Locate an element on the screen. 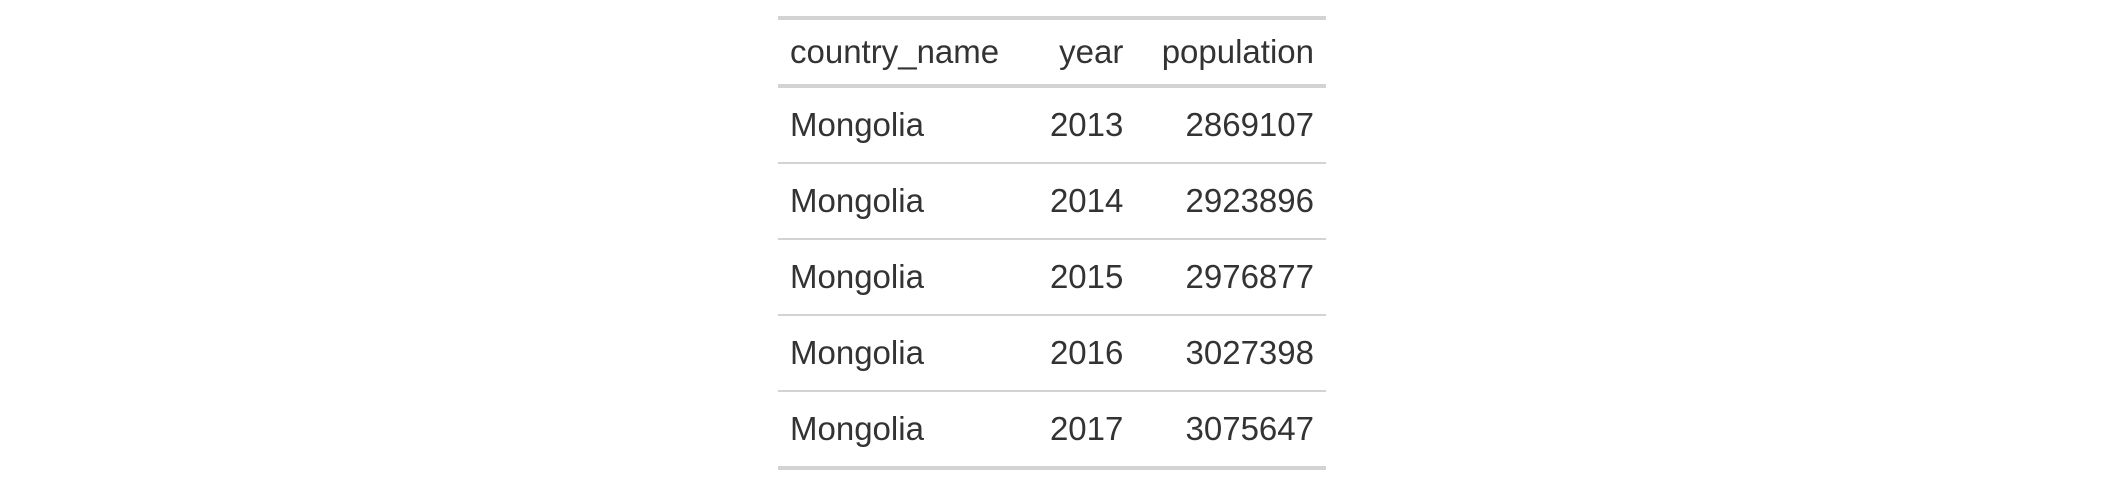  cell-year: 2013 is located at coordinates (1086, 124).